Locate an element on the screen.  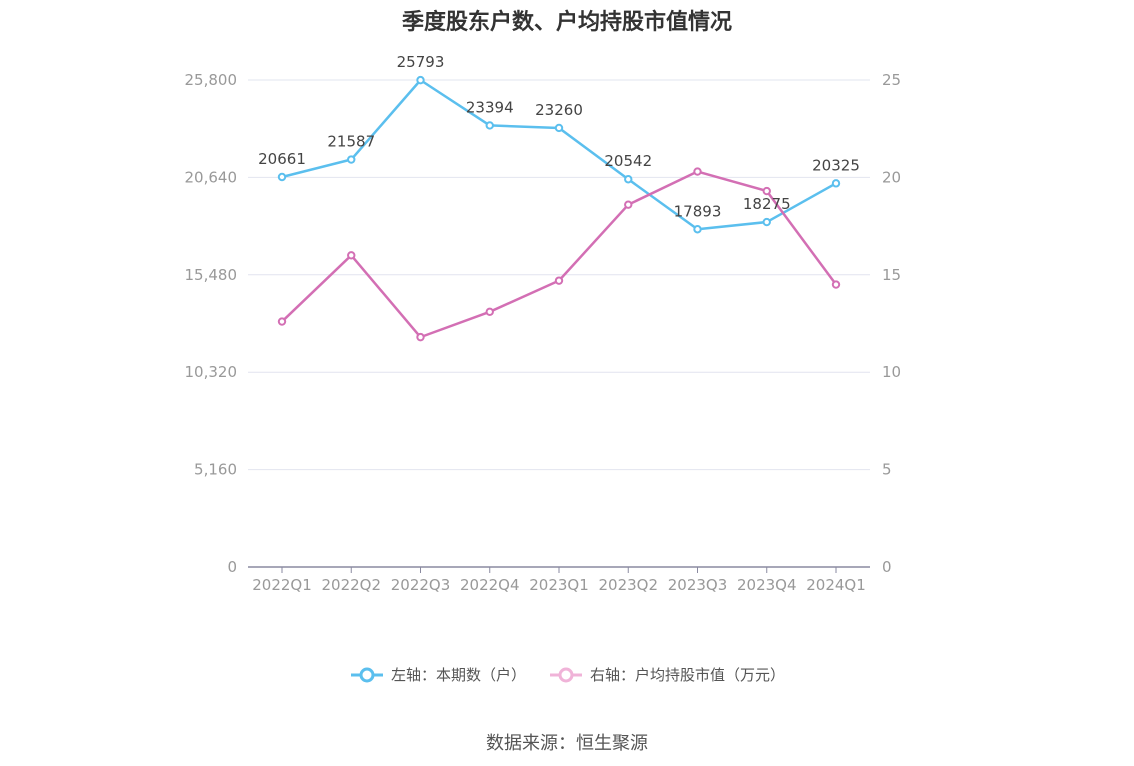
y-right-tick-label: 0 is located at coordinates (887, 567).